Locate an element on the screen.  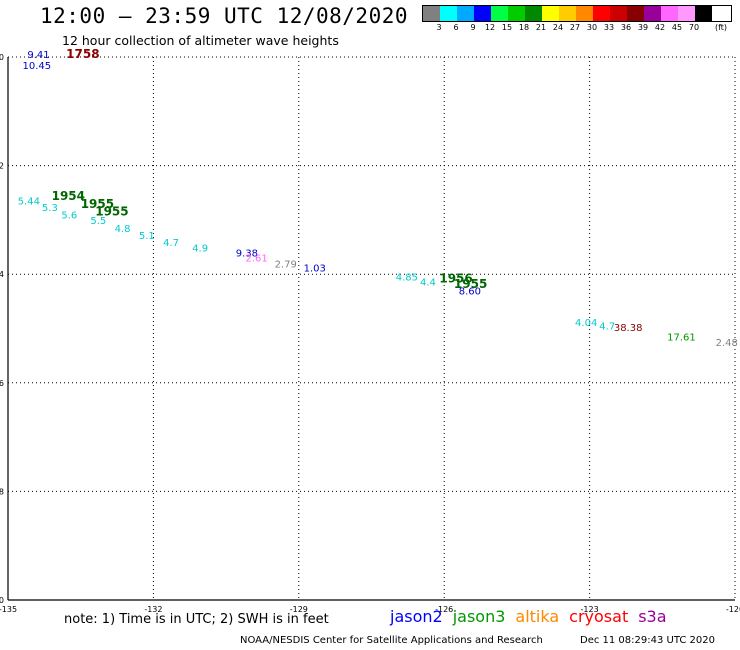
legend-tick: 6 is located at coordinates (456, 27).